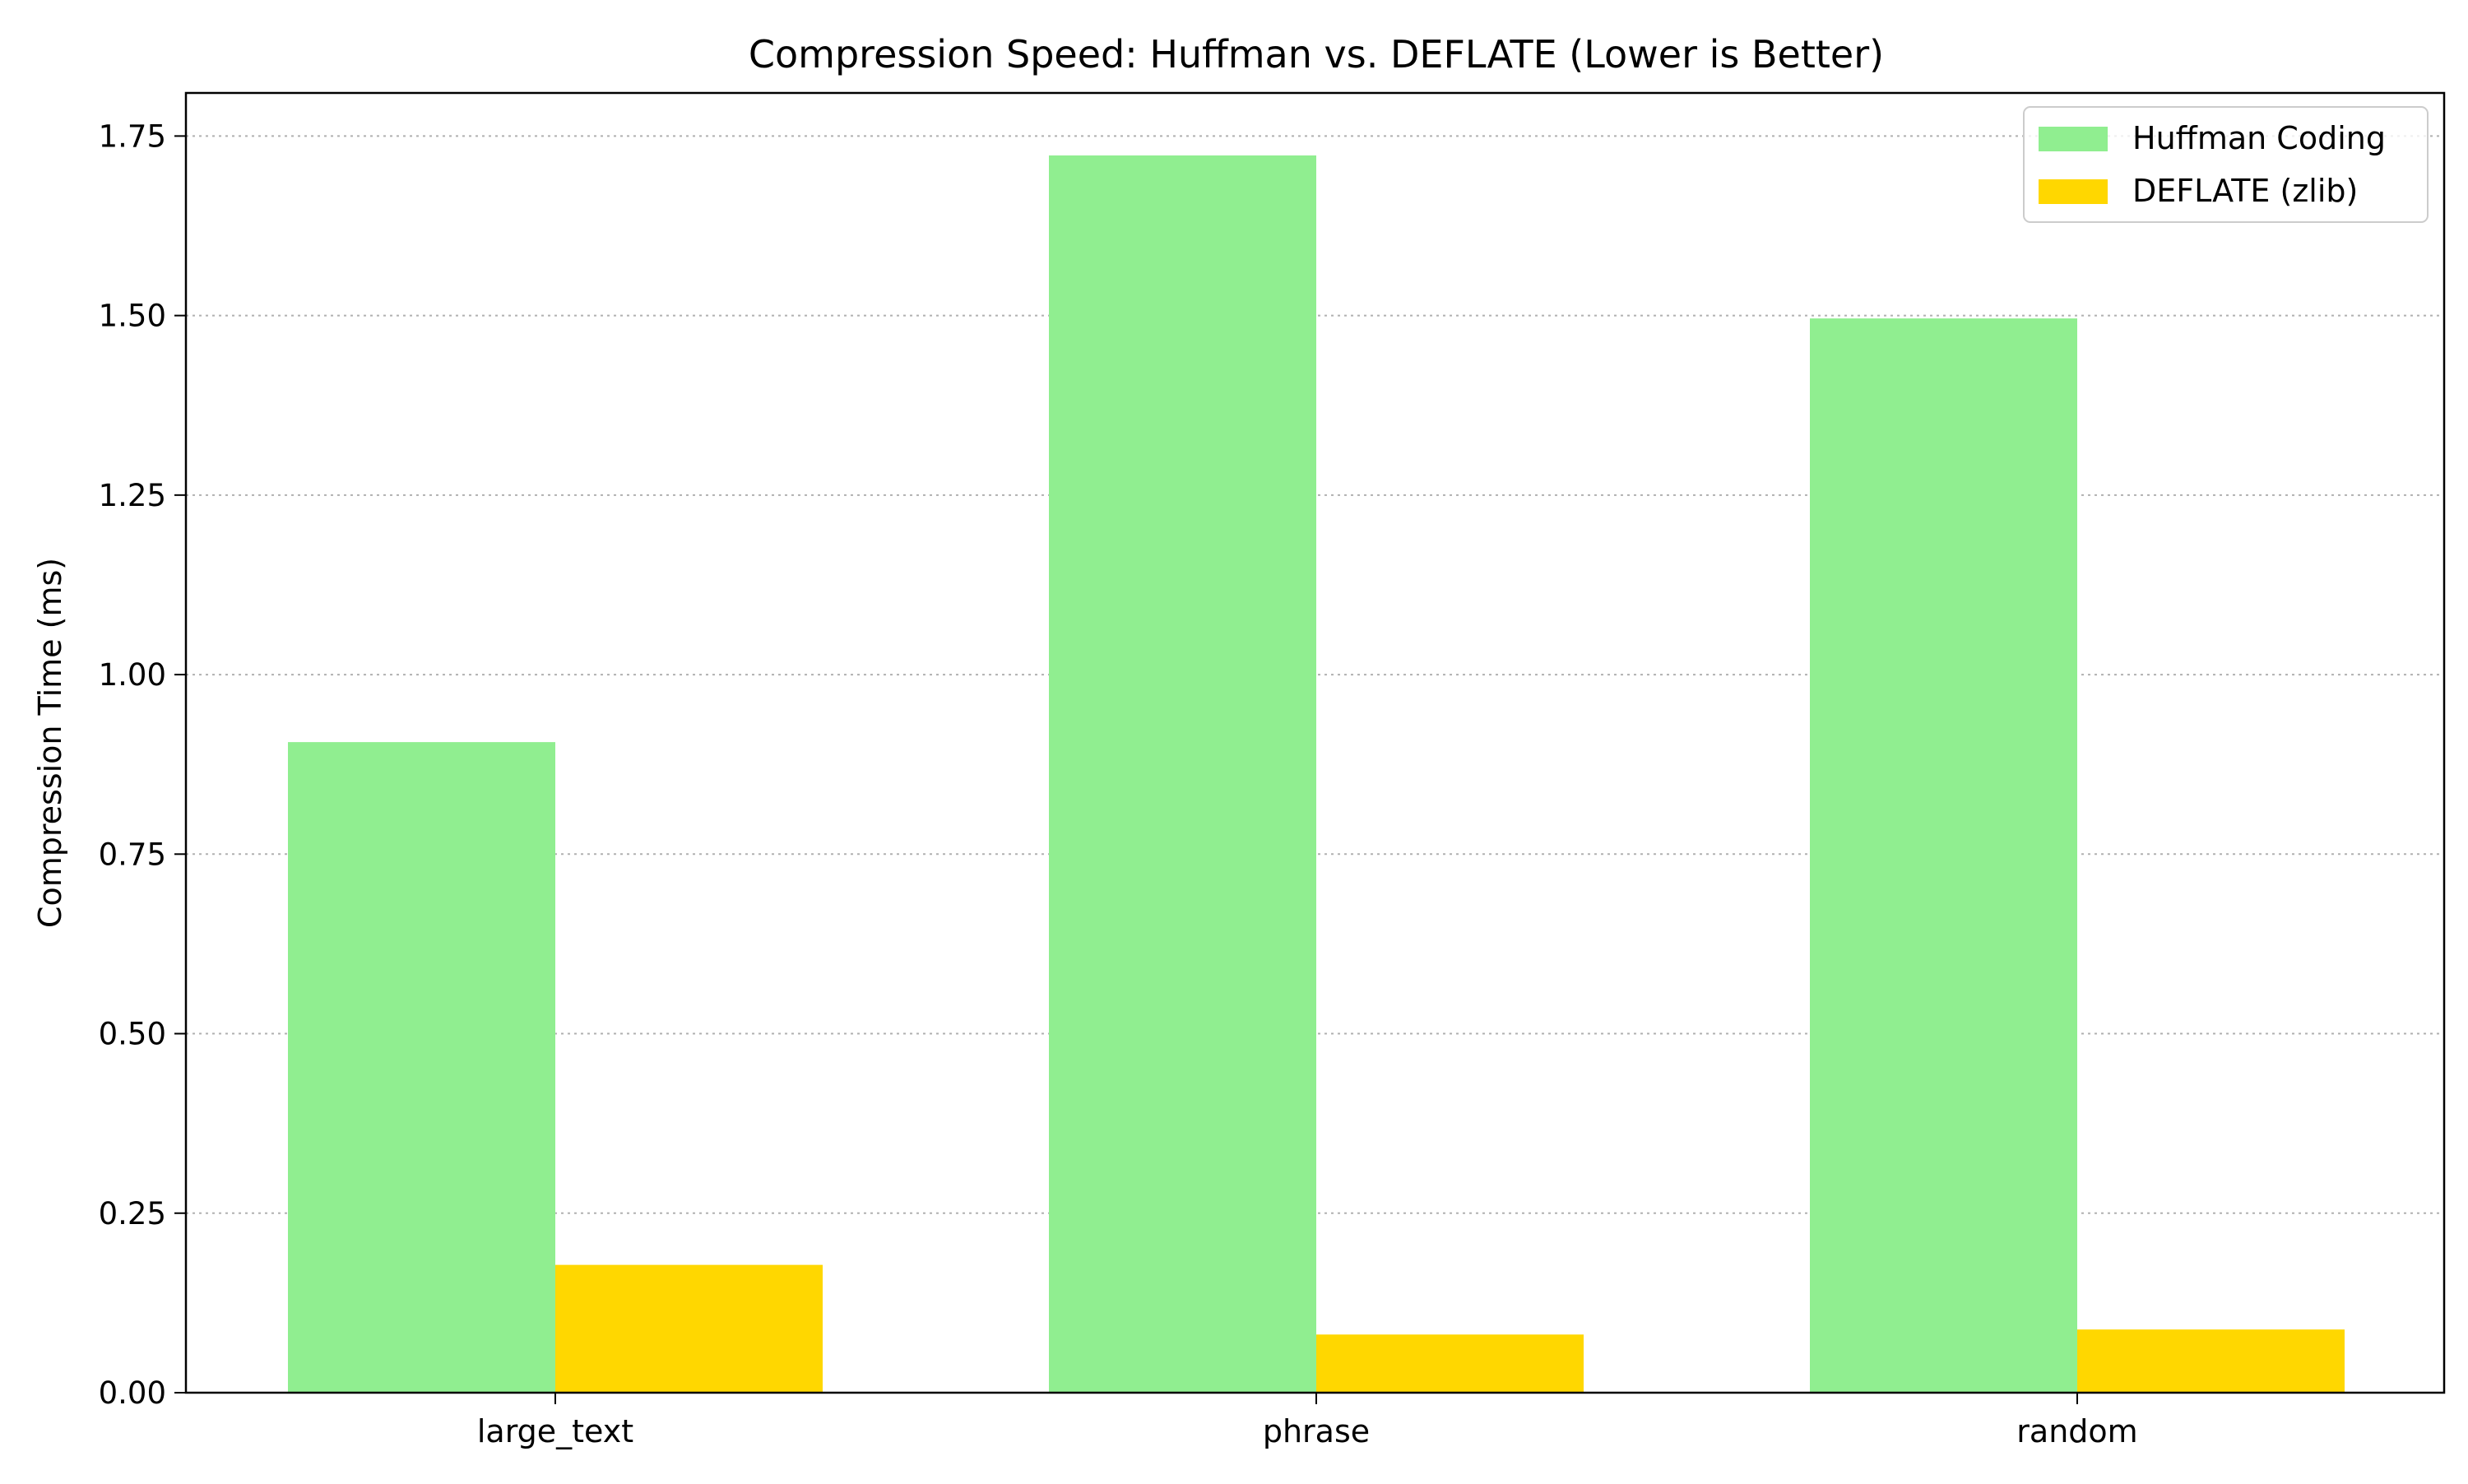 Image resolution: width=2468 pixels, height=1484 pixels. I want to click on y-axis-label: Compression Time (ms), so click(50, 743).